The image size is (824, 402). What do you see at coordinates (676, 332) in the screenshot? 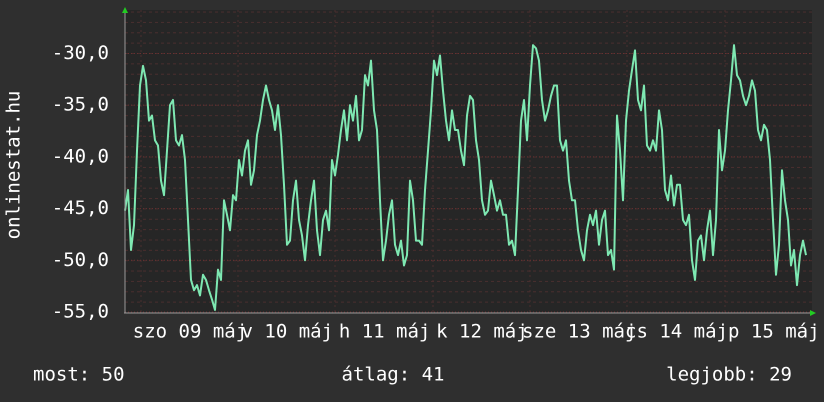
I see `x-tick-label: cs 14 máj` at bounding box center [676, 332].